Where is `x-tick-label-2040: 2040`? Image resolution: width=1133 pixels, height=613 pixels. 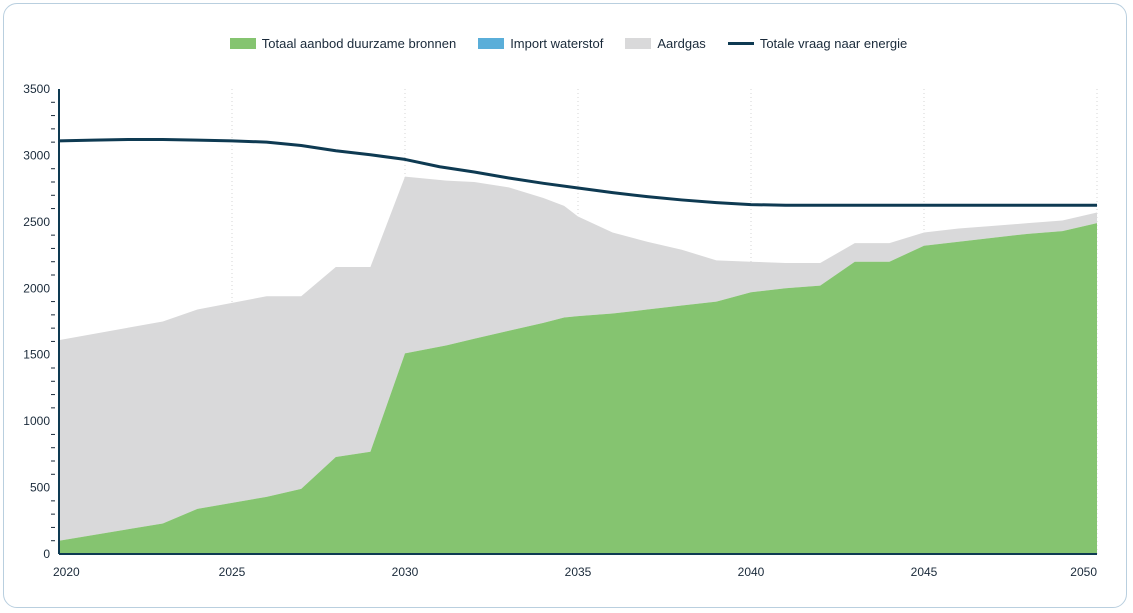 x-tick-label-2040: 2040 is located at coordinates (751, 572).